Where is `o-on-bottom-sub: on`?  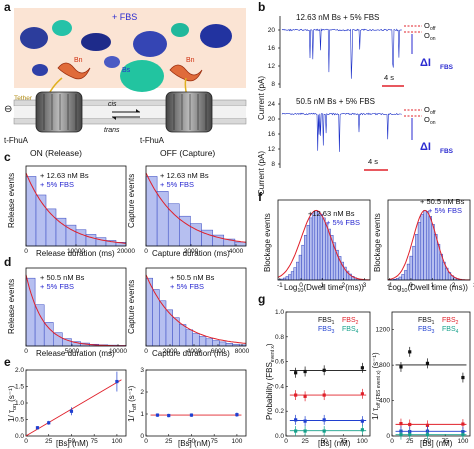
o-on-bottom-sub: on is located at coordinates (433, 123).